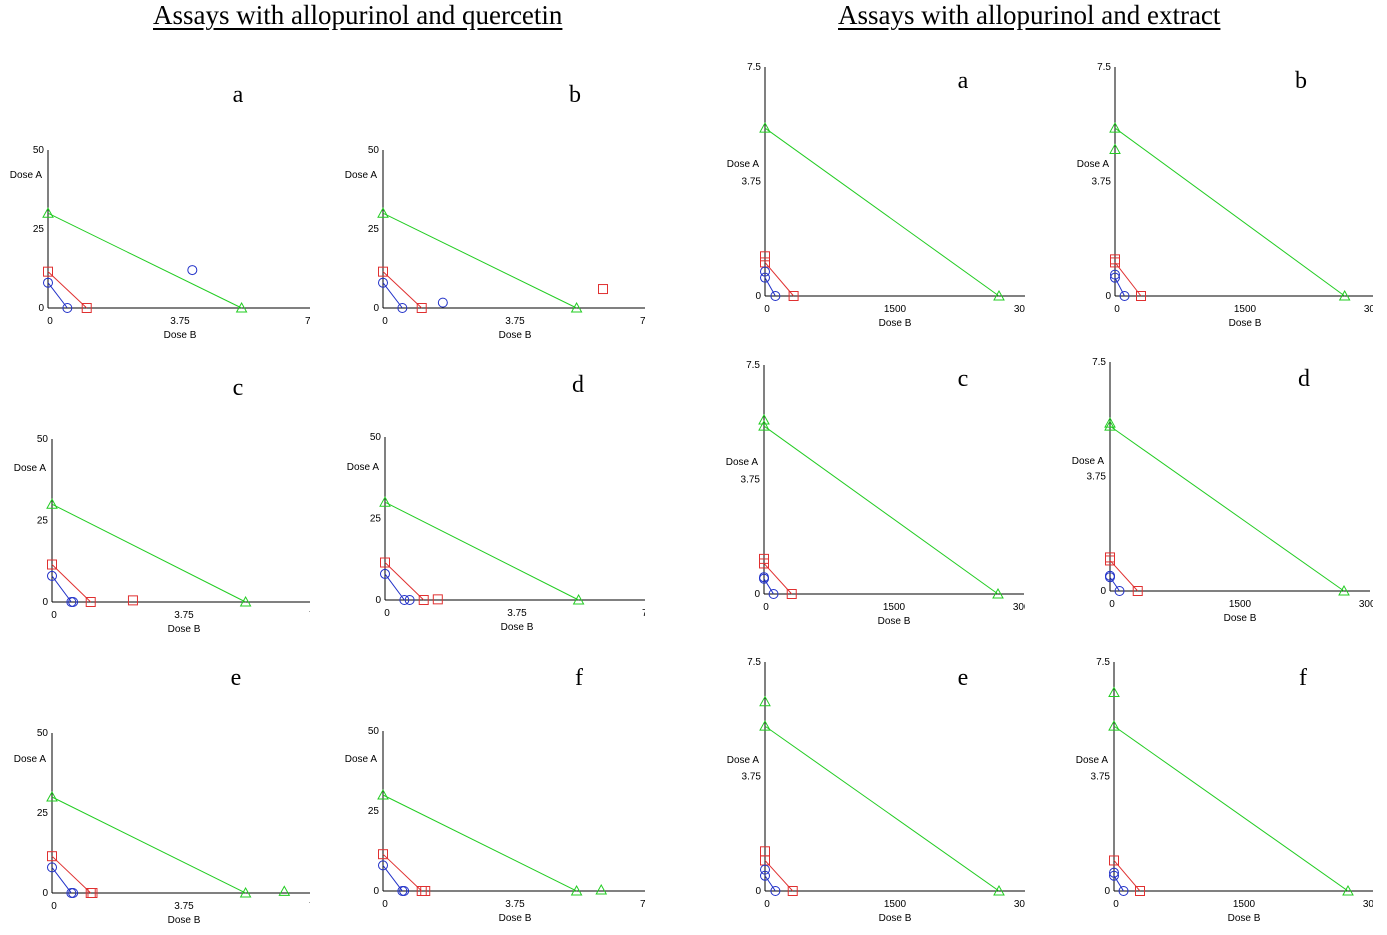  I want to click on panel-letter: f, so click(579, 678).